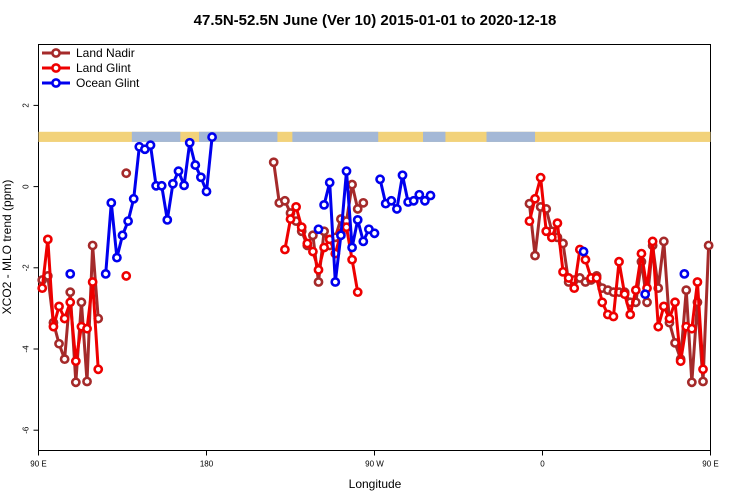 The height and width of the screenshot is (500, 750). What do you see at coordinates (710, 464) in the screenshot?
I see `x-tick-label-4: 90 E` at bounding box center [710, 464].